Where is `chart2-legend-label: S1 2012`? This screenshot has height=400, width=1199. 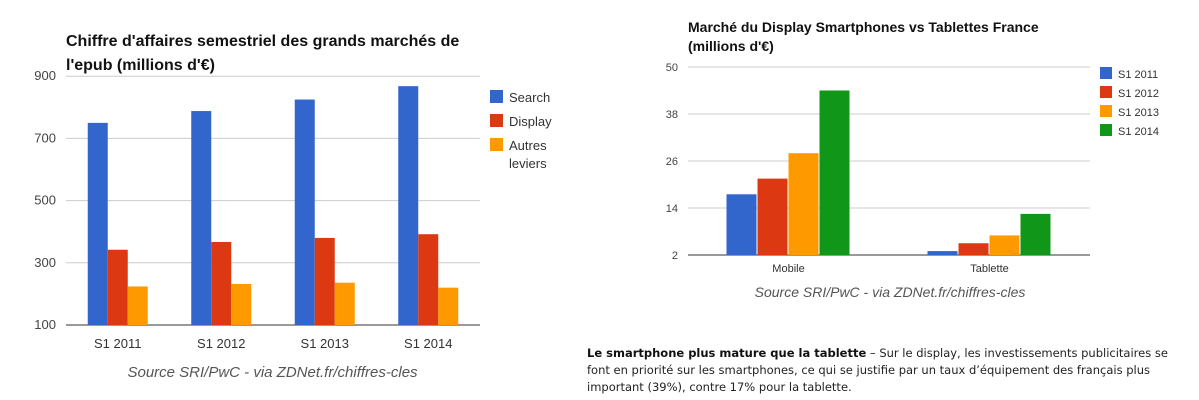
chart2-legend-label: S1 2012 is located at coordinates (1138, 94).